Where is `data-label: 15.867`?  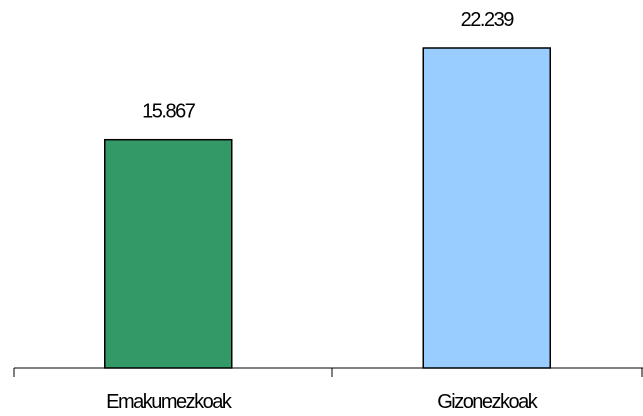
data-label: 15.867 is located at coordinates (169, 112).